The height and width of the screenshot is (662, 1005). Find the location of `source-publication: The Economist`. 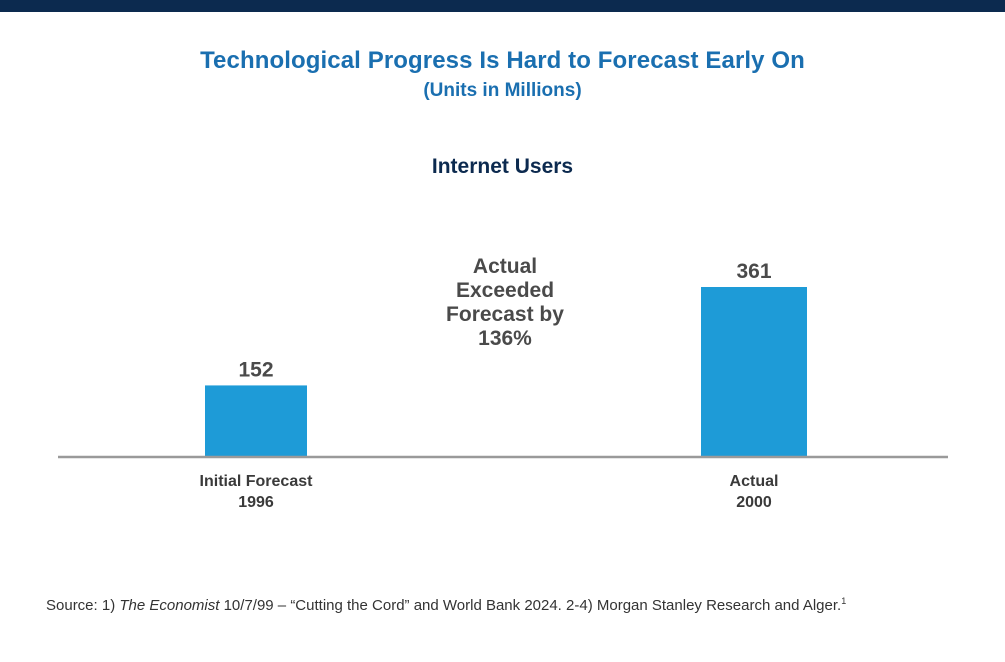

source-publication: The Economist is located at coordinates (169, 605).